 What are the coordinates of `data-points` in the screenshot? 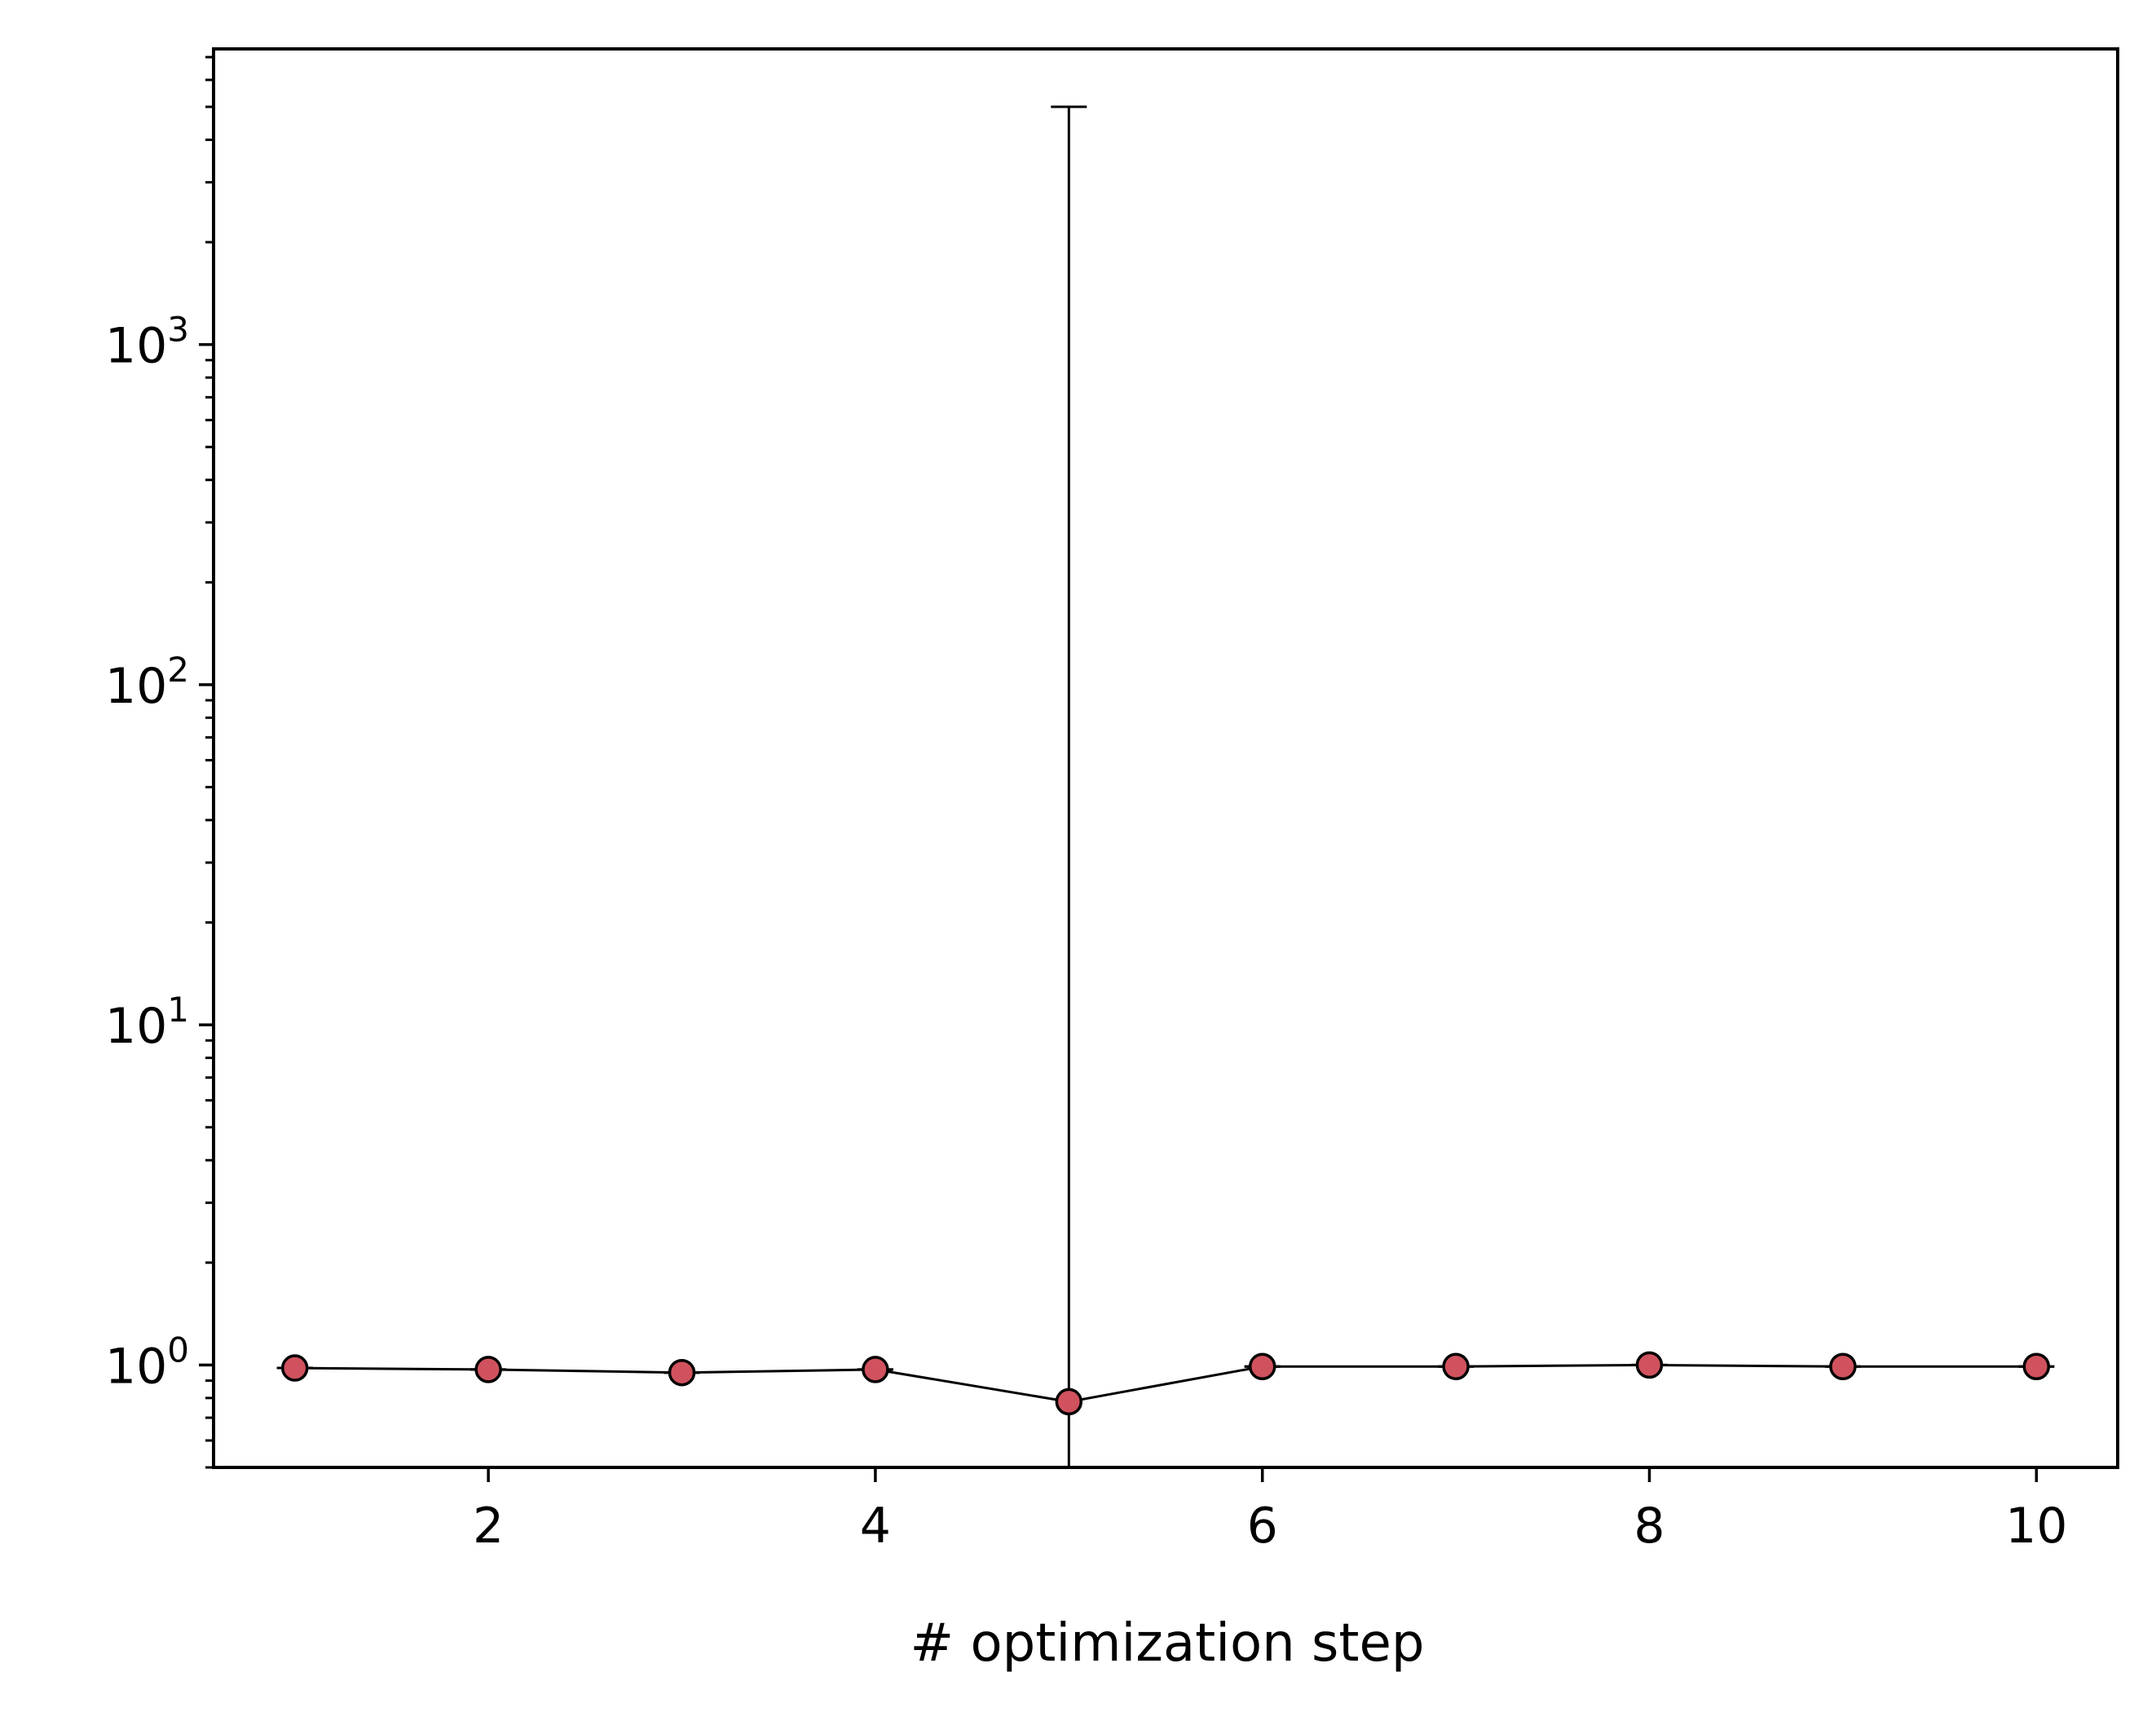 It's located at (1165, 1383).